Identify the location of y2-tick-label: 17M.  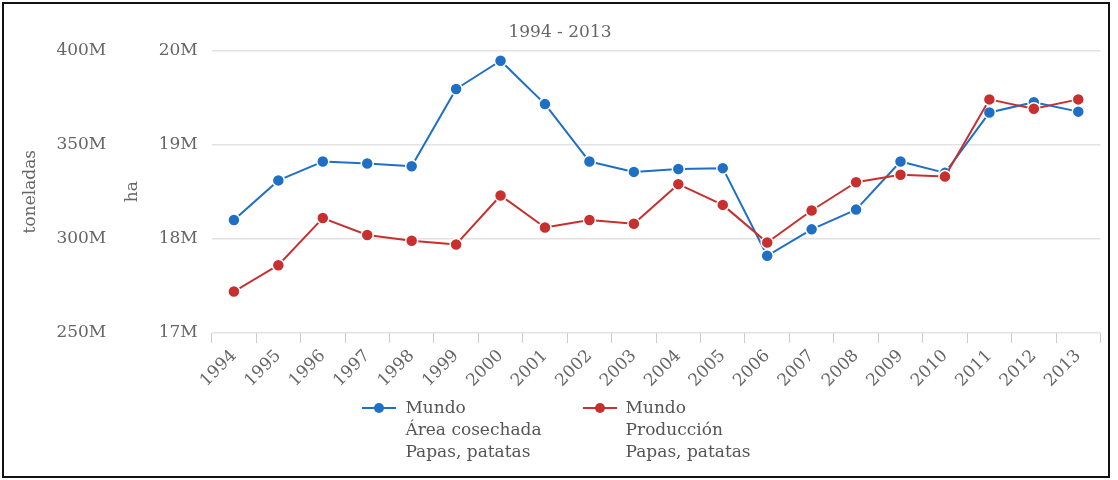
(178, 331).